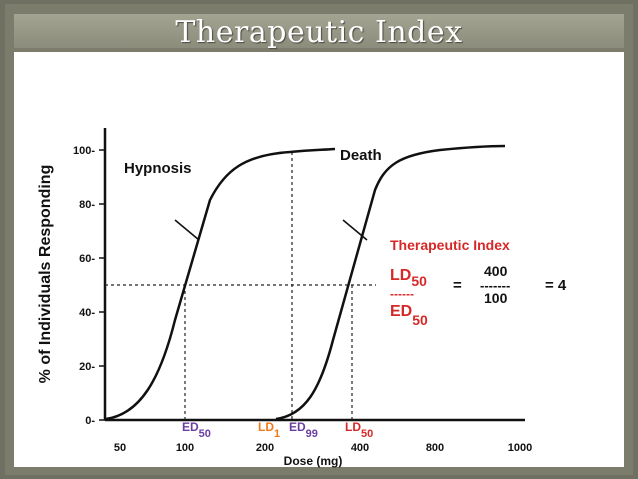  What do you see at coordinates (495, 285) in the screenshot?
I see `ti-fraction-dashes: -------` at bounding box center [495, 285].